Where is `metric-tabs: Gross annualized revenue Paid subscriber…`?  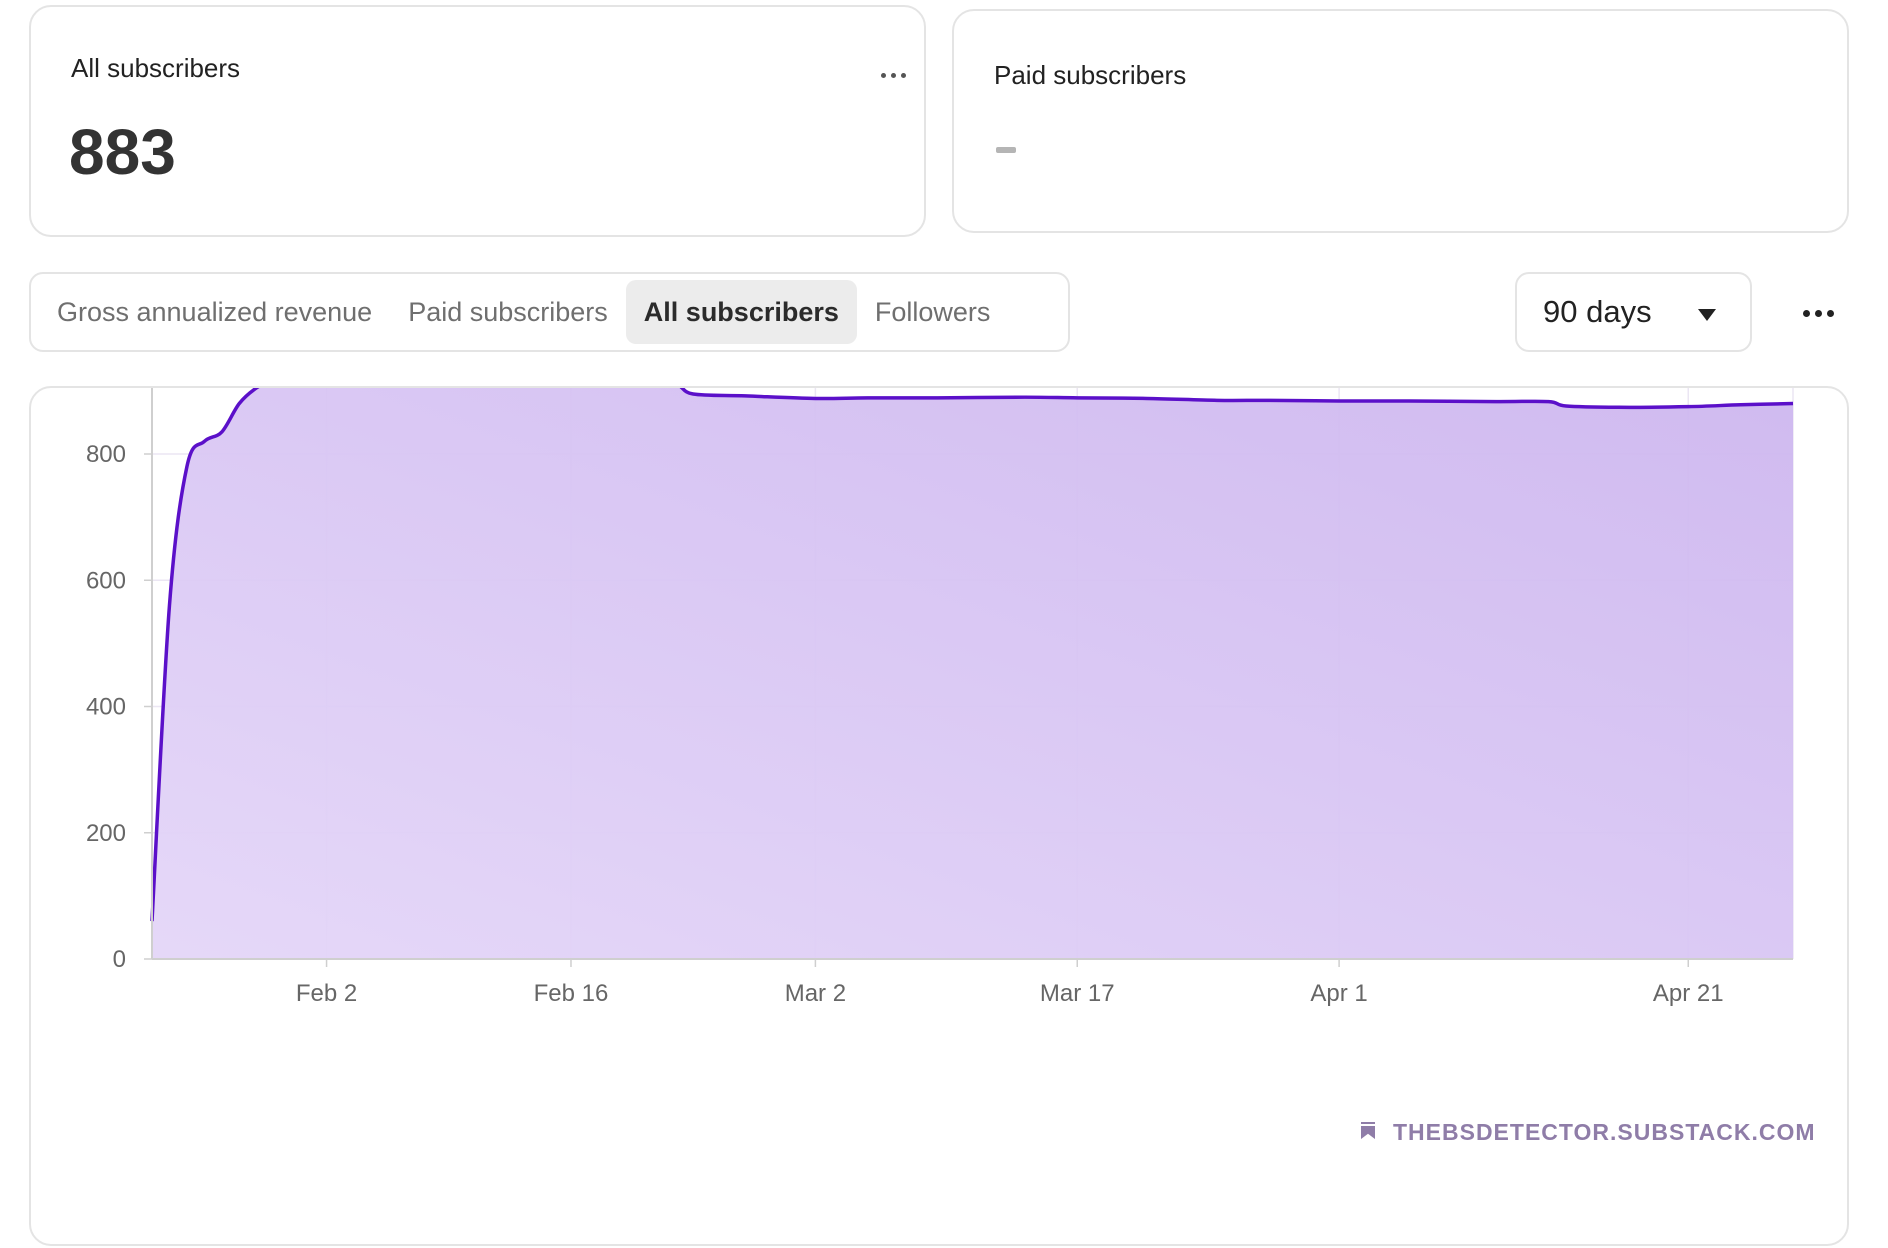
metric-tabs: Gross annualized revenue Paid subscriber… is located at coordinates (549, 312).